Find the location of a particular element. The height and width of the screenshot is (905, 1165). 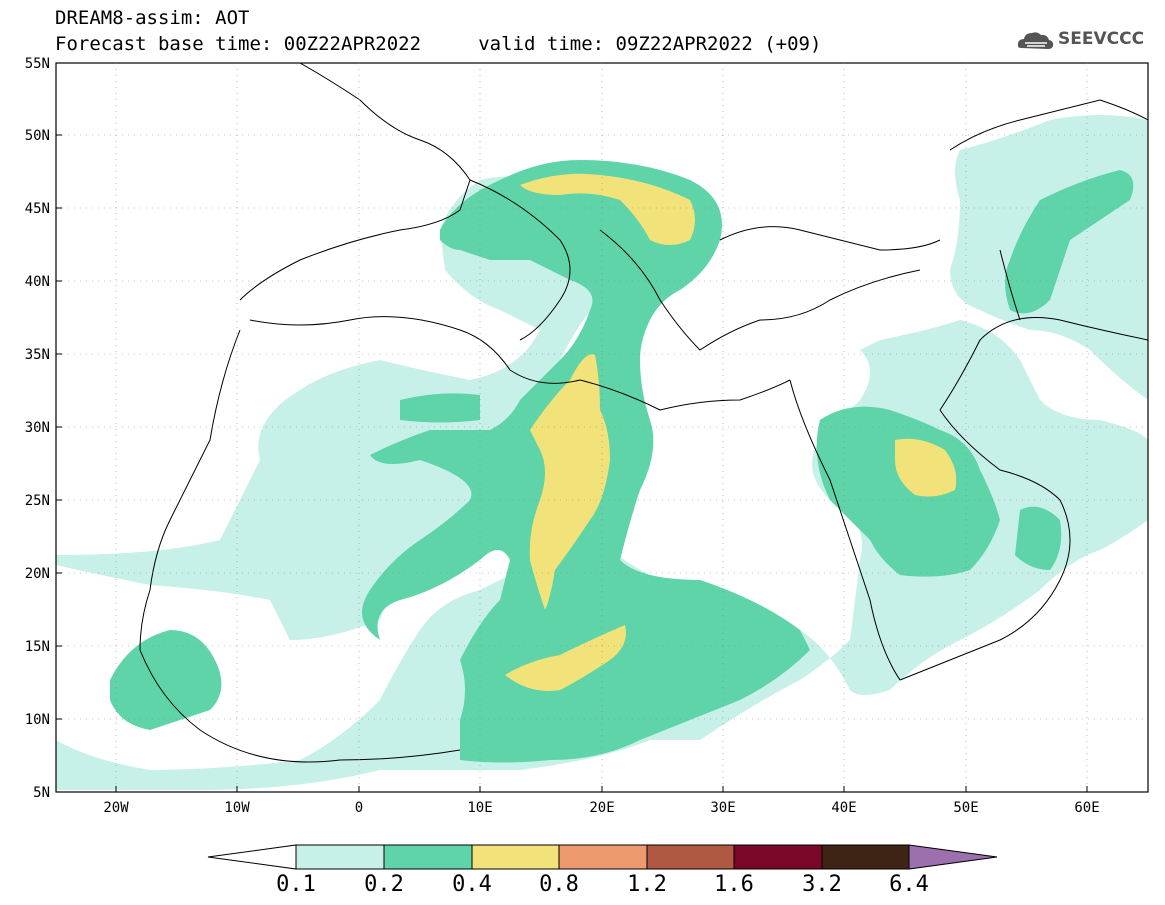

lat-label: 40N is located at coordinates (37, 282).